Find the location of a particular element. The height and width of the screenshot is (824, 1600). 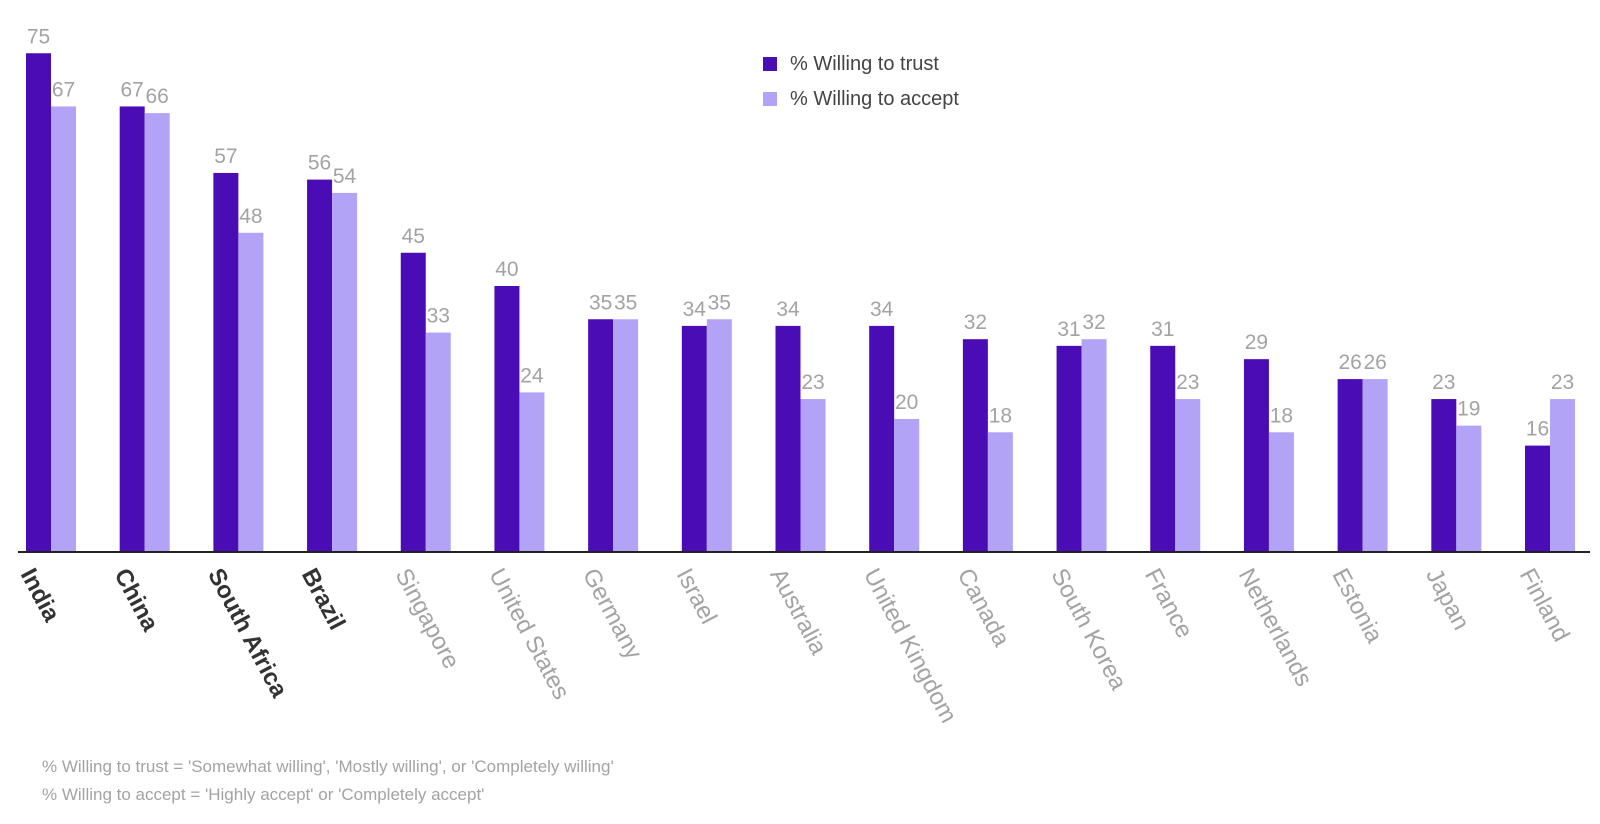

value-label-trust-brazil: 56 is located at coordinates (319, 163).